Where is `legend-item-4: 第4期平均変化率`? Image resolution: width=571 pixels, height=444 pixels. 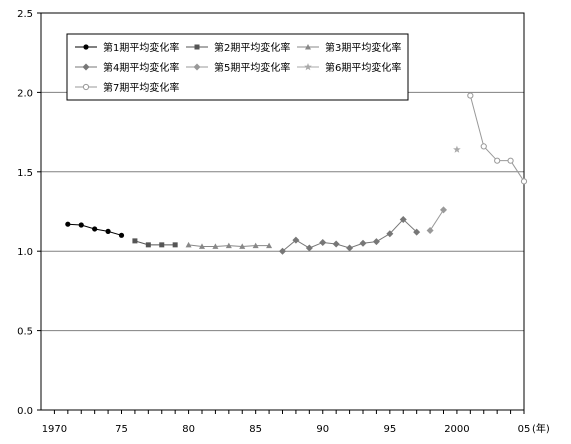 legend-item-4: 第4期平均変化率 is located at coordinates (127, 67).